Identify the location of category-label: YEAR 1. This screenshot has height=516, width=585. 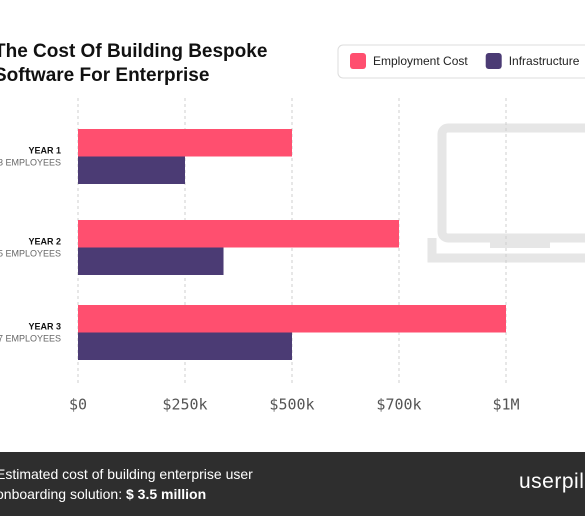
(44, 150).